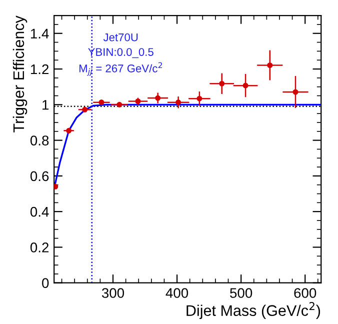 Image resolution: width=338 pixels, height=324 pixels. What do you see at coordinates (120, 69) in the screenshot?
I see `annotation: M$_{jj}$ = 267 GeV/c$^{2}$` at bounding box center [120, 69].